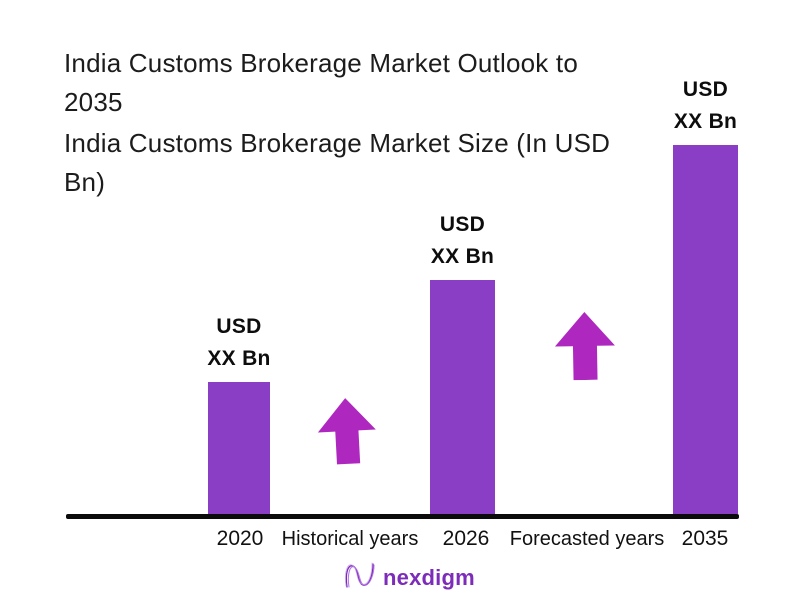 The image size is (800, 600). Describe the element at coordinates (705, 538) in the screenshot. I see `x-label-2035: 2035` at that location.